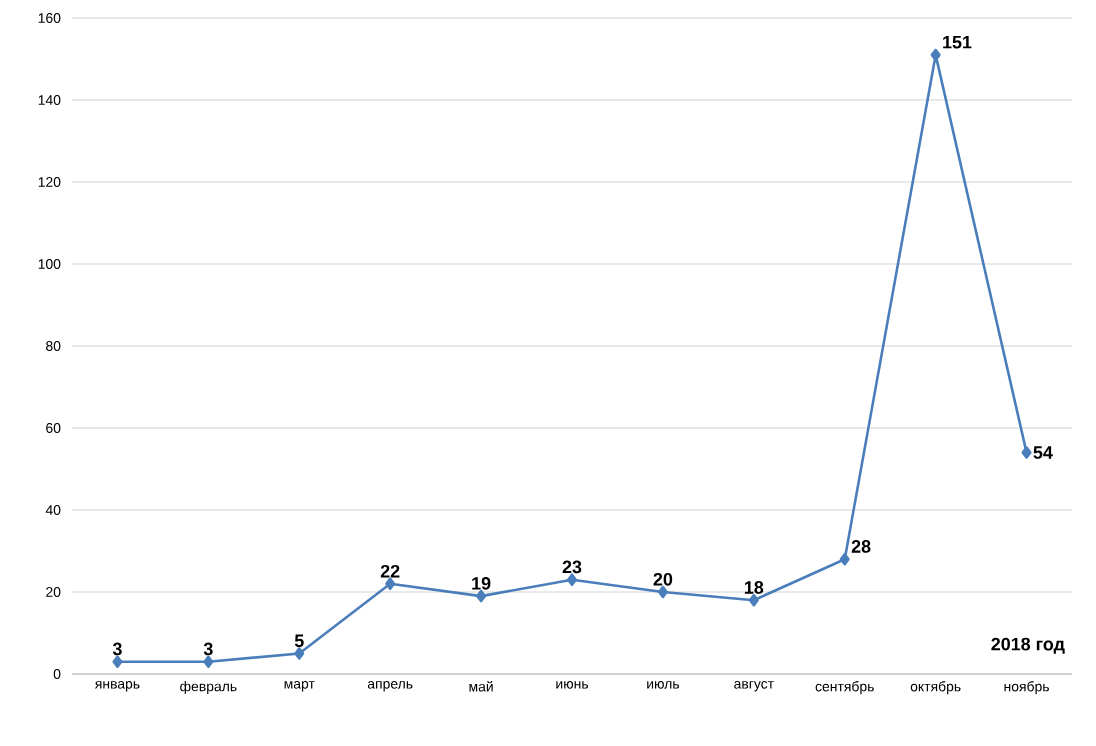  Describe the element at coordinates (481, 583) in the screenshot. I see `data-label: 19` at that location.